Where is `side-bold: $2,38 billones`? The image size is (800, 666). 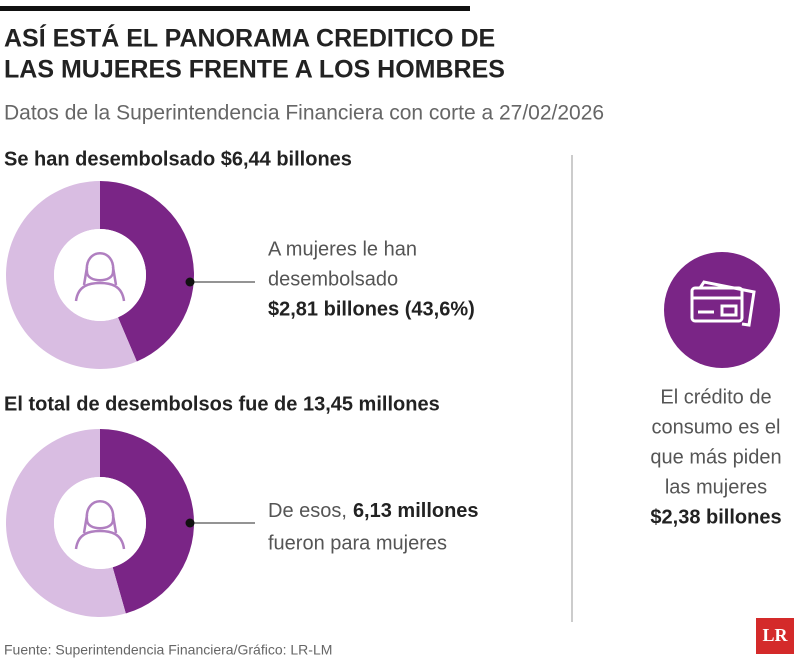 side-bold: $2,38 billones is located at coordinates (715, 517).